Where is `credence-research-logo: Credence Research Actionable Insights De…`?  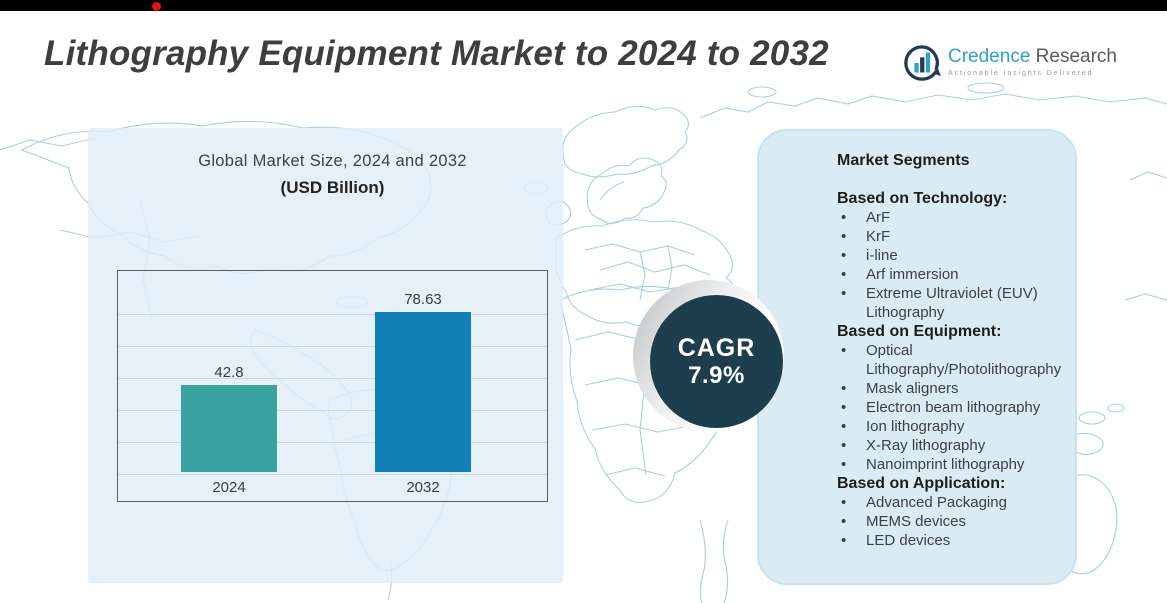 credence-research-logo: Credence Research Actionable Insights De… is located at coordinates (1010, 63).